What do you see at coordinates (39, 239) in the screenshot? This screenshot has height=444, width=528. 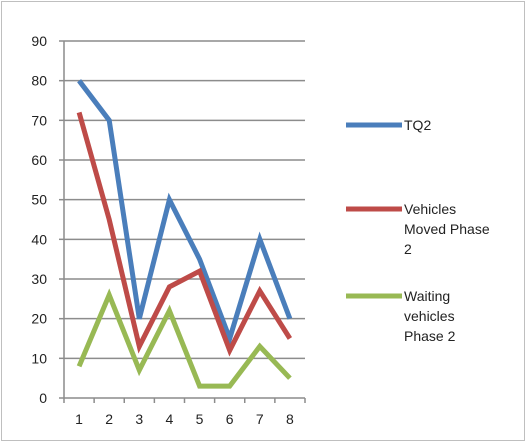 I see `y-tick-label: 40` at bounding box center [39, 239].